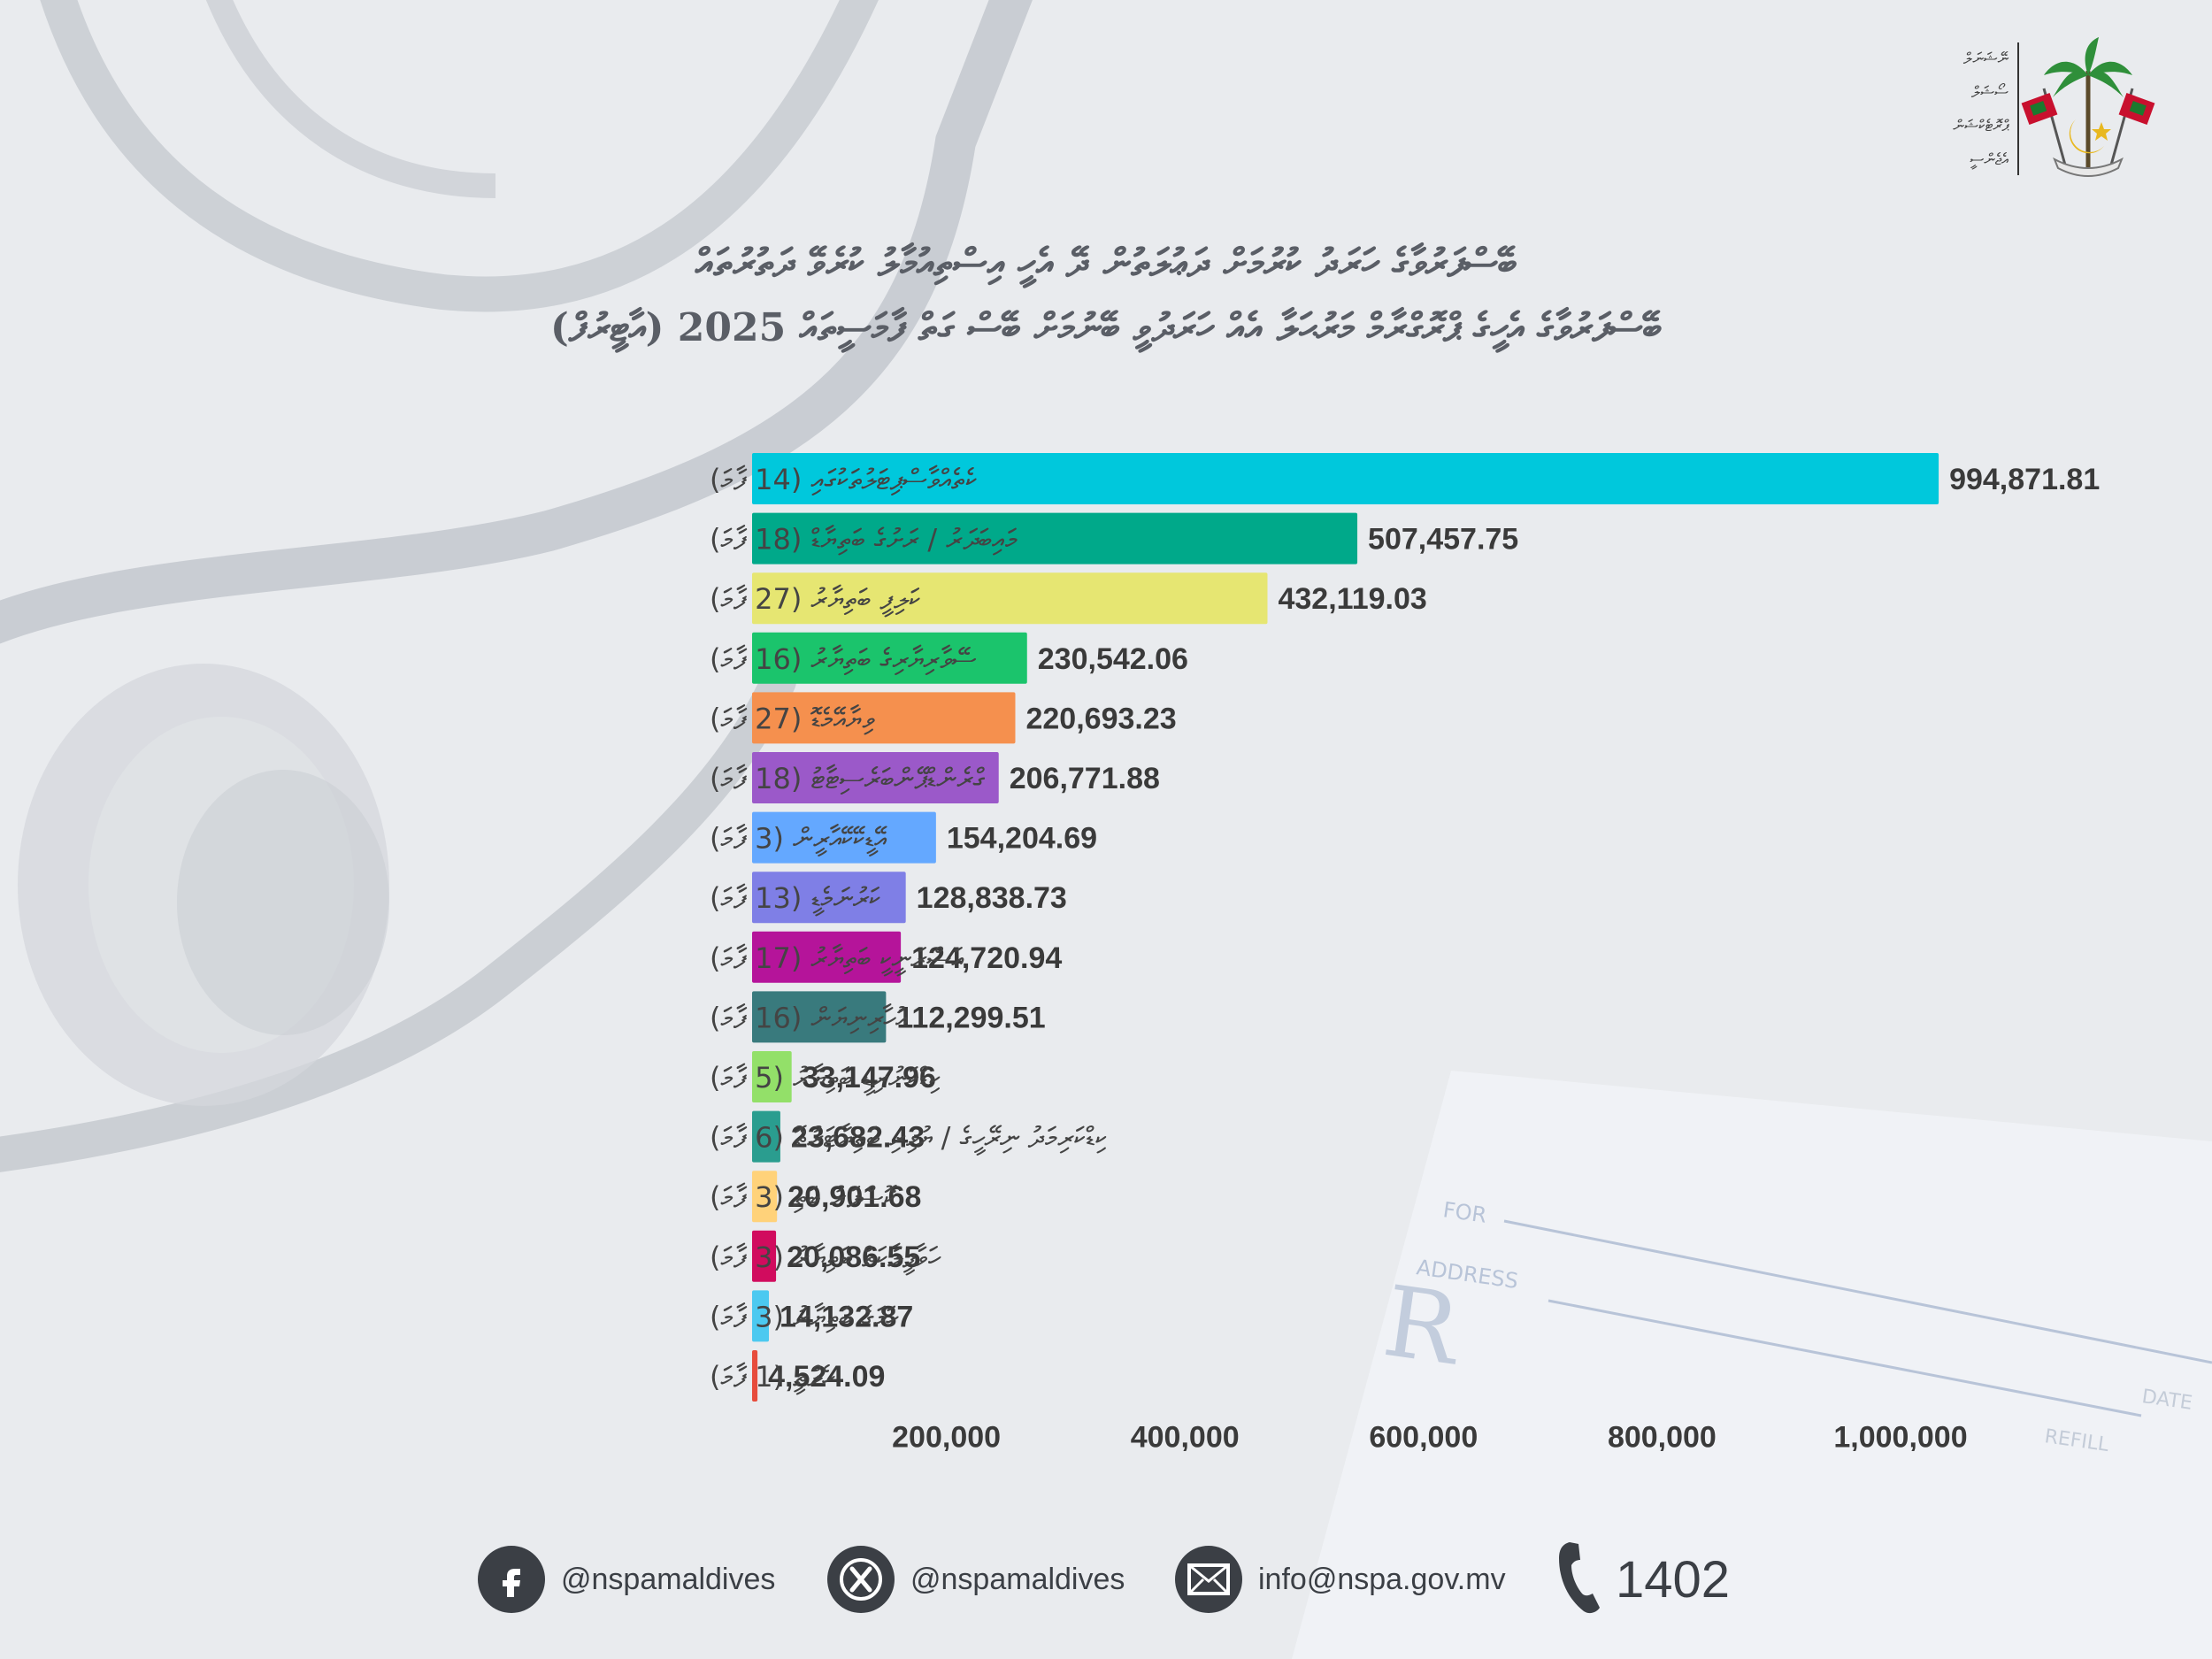 The height and width of the screenshot is (1659, 2212). What do you see at coordinates (2018, 109) in the screenshot?
I see `logo-divider` at bounding box center [2018, 109].